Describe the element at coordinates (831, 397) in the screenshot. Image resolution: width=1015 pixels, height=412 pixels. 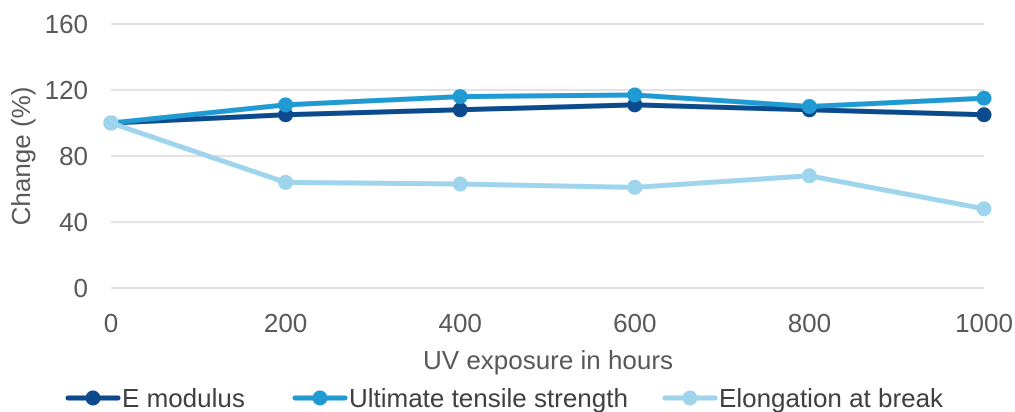
I see `legend-label: Elongation at break` at that location.